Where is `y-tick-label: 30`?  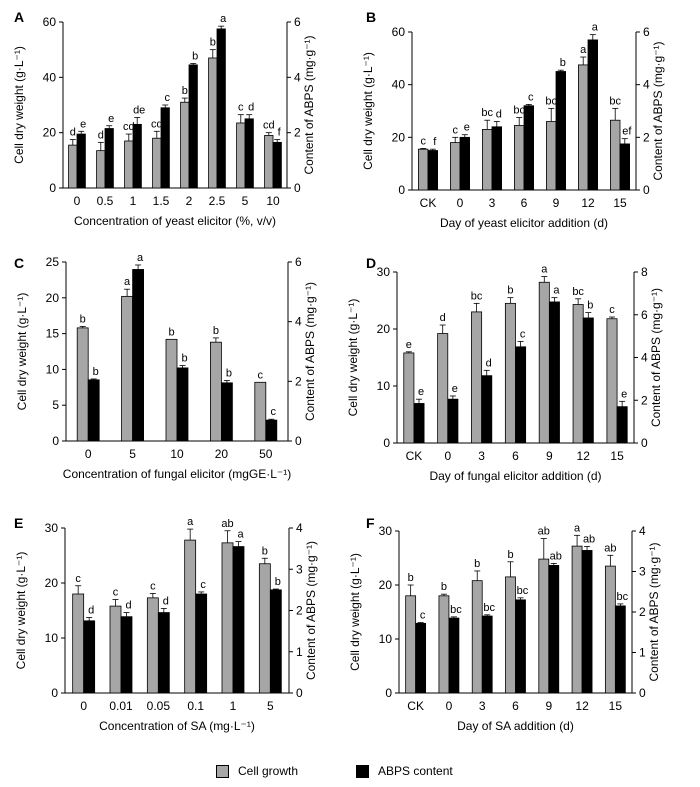
y-tick-label: 30 is located at coordinates (52, 528).